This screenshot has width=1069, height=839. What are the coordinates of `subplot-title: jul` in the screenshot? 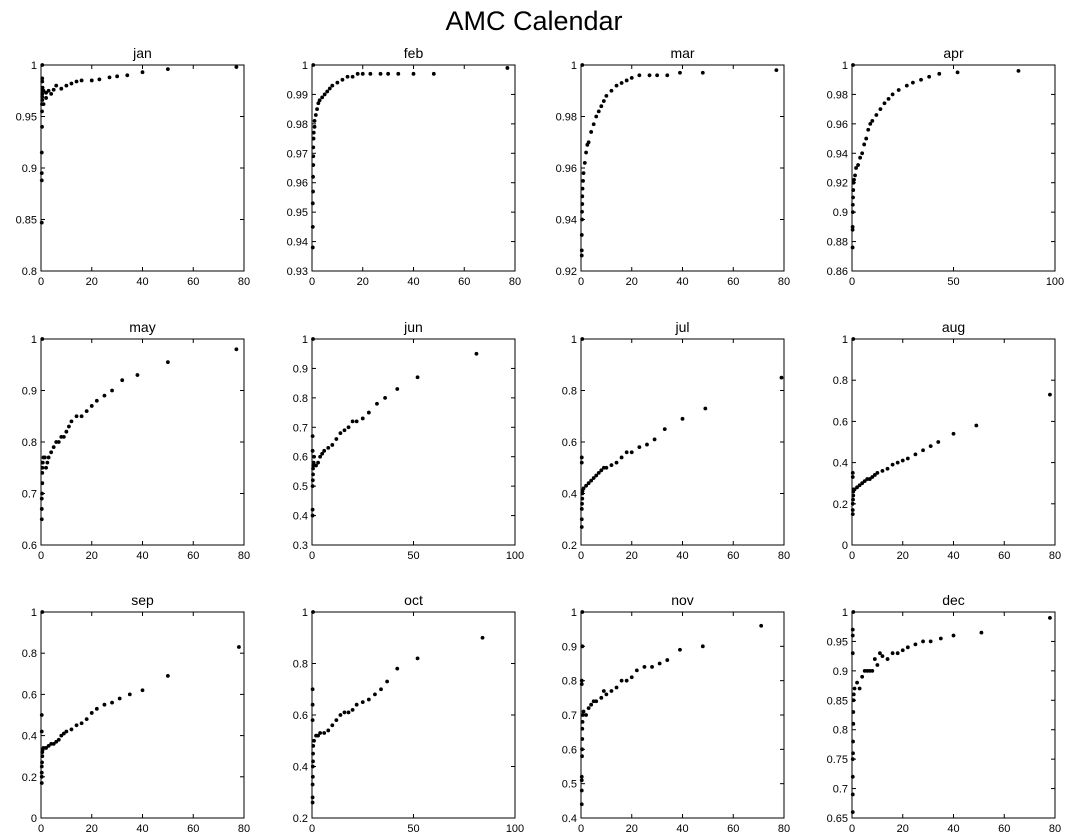 It's located at (681, 327).